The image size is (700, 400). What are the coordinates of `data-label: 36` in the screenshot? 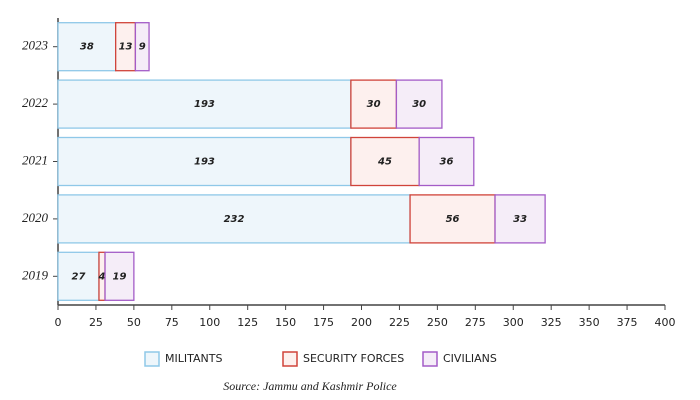 It's located at (447, 162).